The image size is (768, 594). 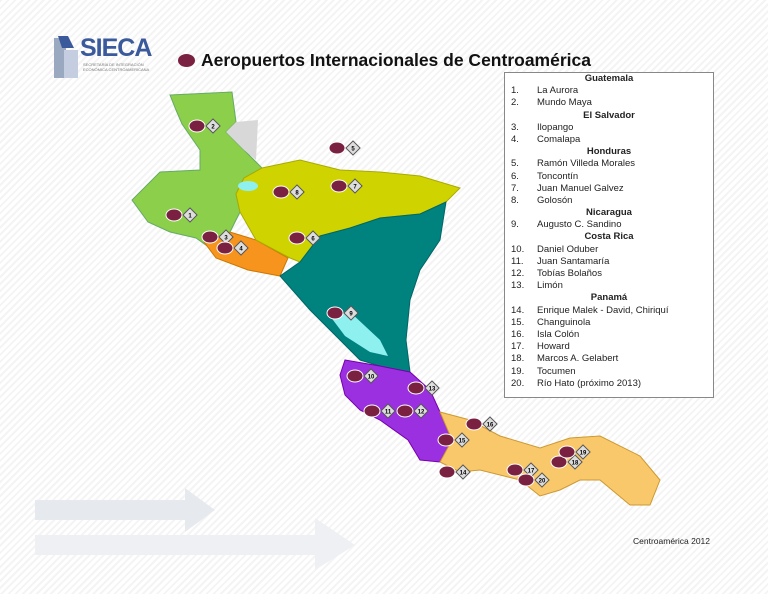 I want to click on legend-airport-item: 9. Augusto C. Sandino, so click(x=609, y=225).